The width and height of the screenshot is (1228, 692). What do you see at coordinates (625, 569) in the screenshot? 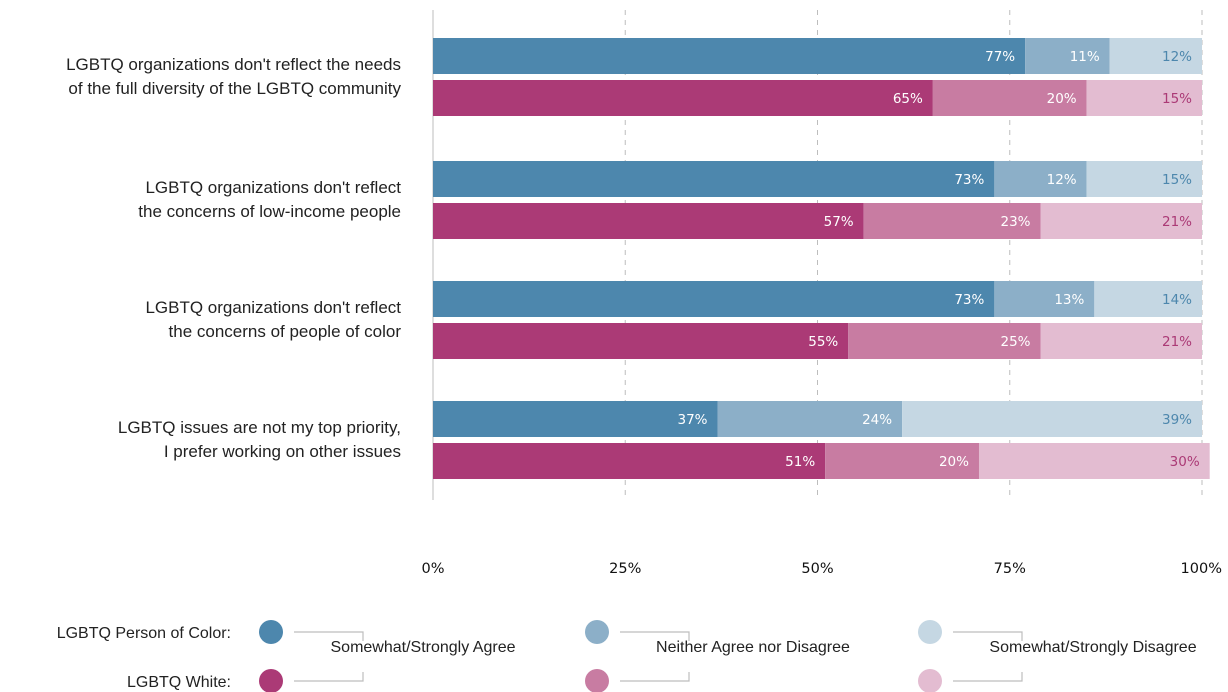
I see `x-tick-label: 25%` at bounding box center [625, 569].